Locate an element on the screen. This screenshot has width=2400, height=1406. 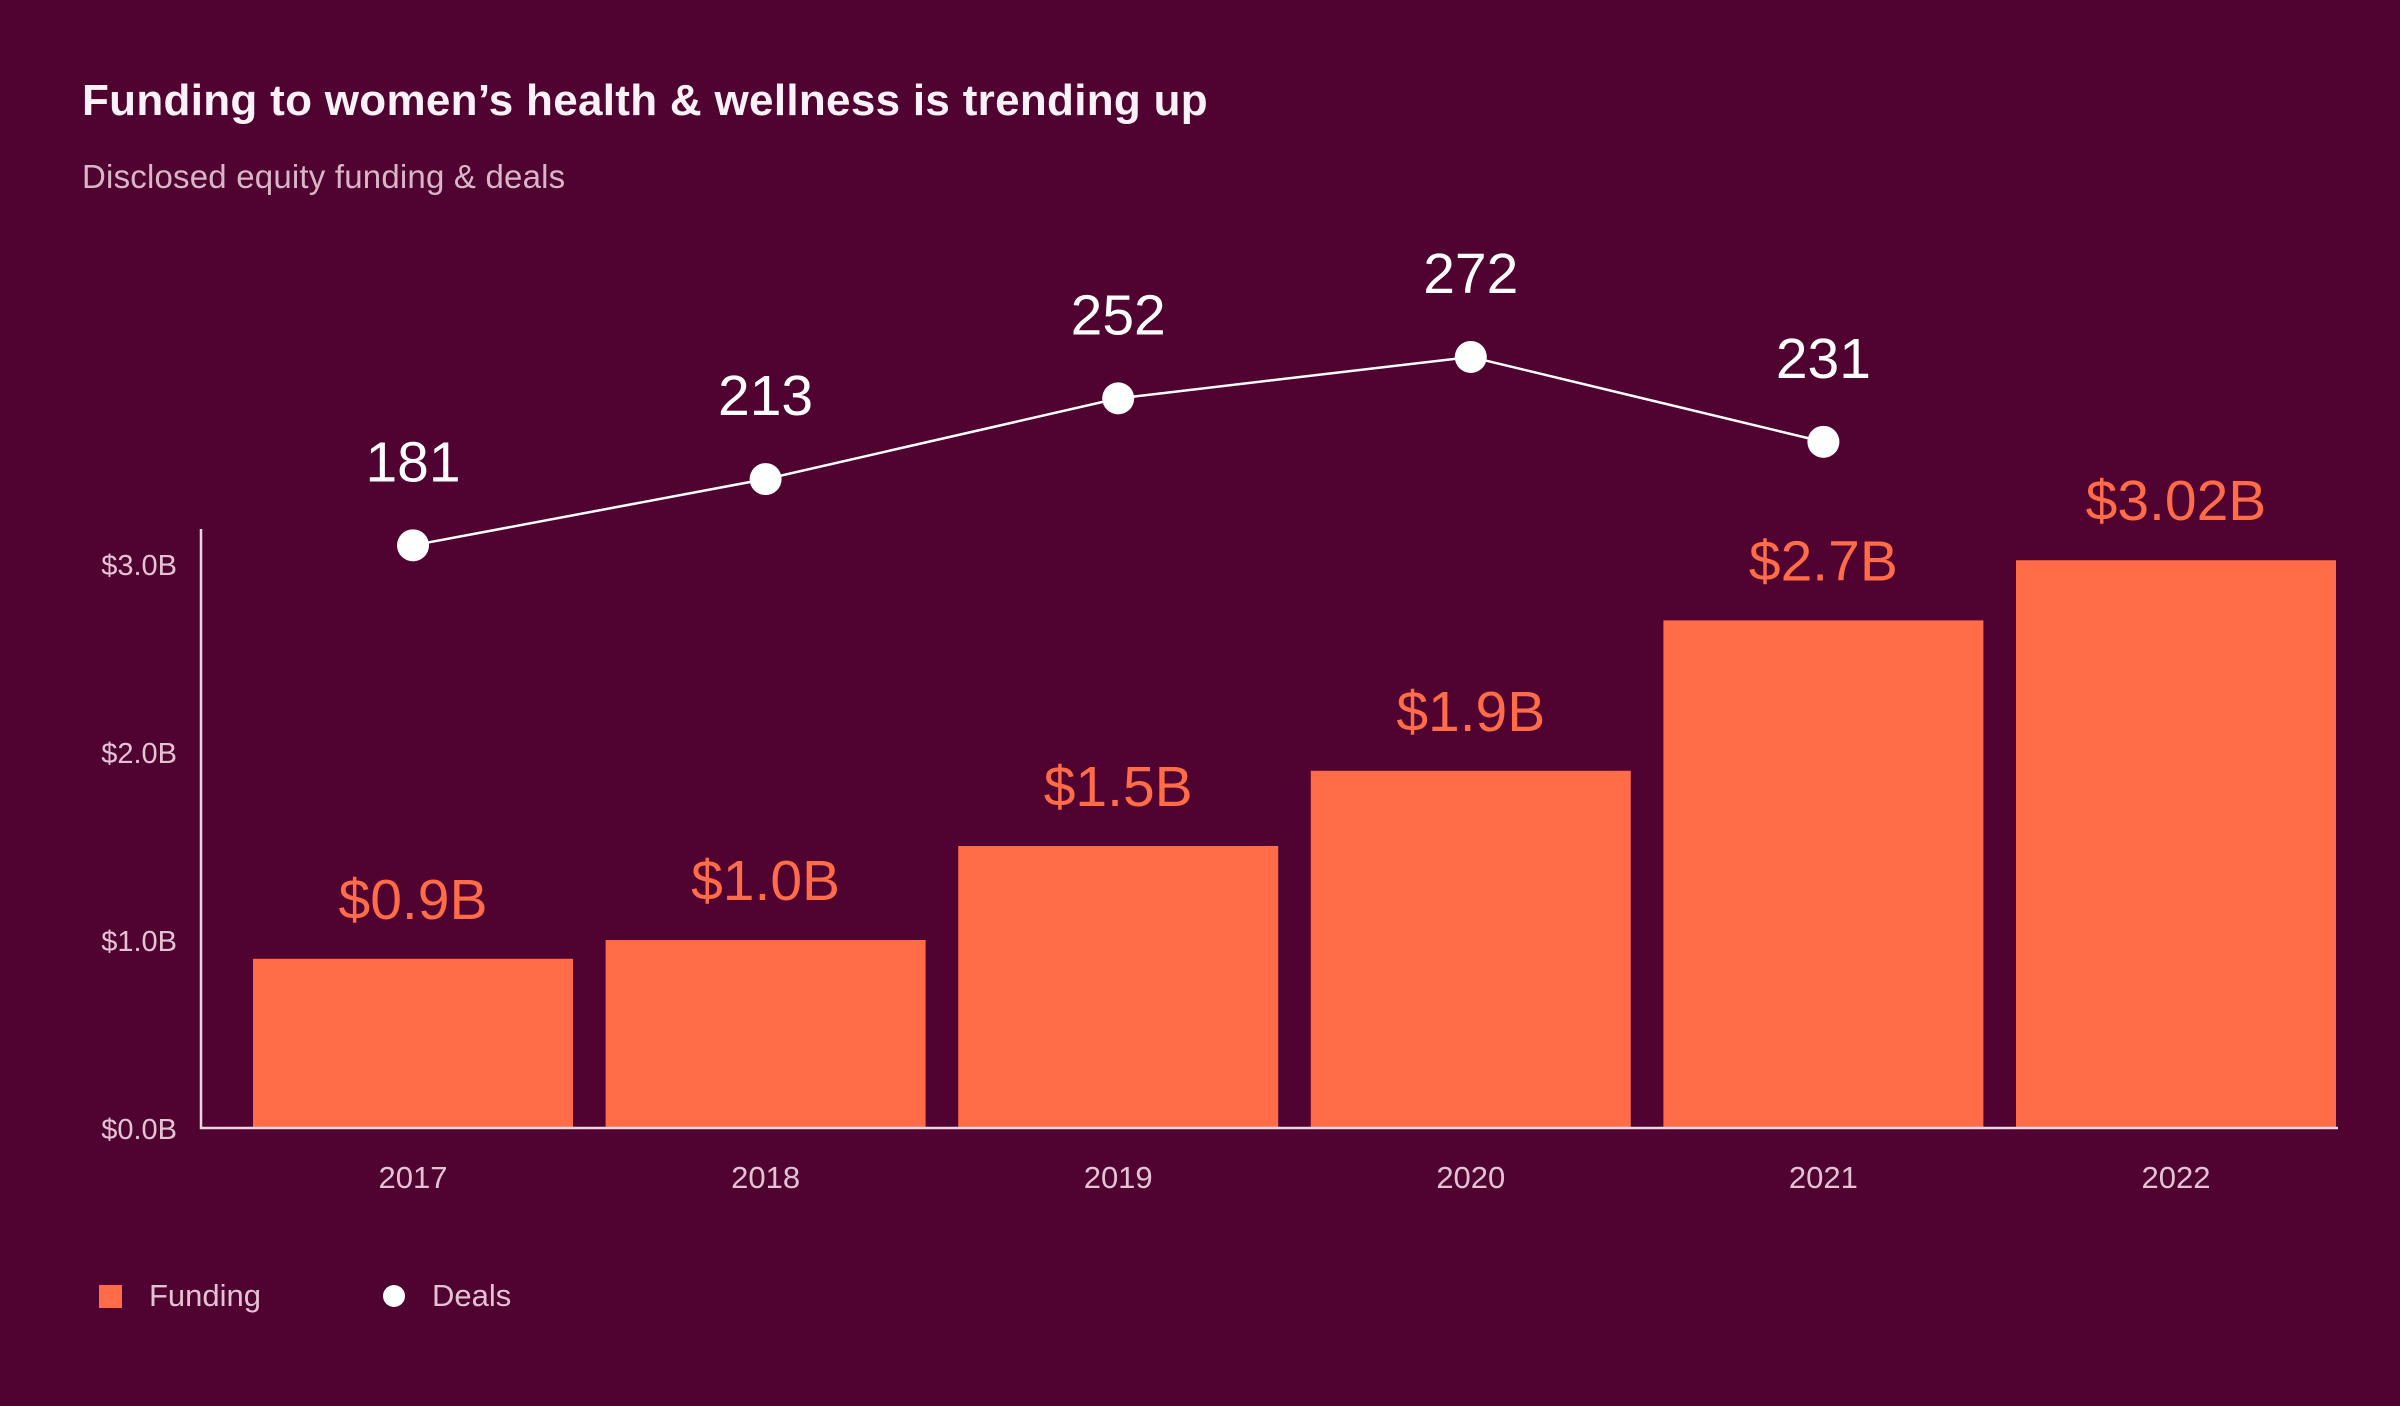
deals-point-2018 is located at coordinates (765, 479).